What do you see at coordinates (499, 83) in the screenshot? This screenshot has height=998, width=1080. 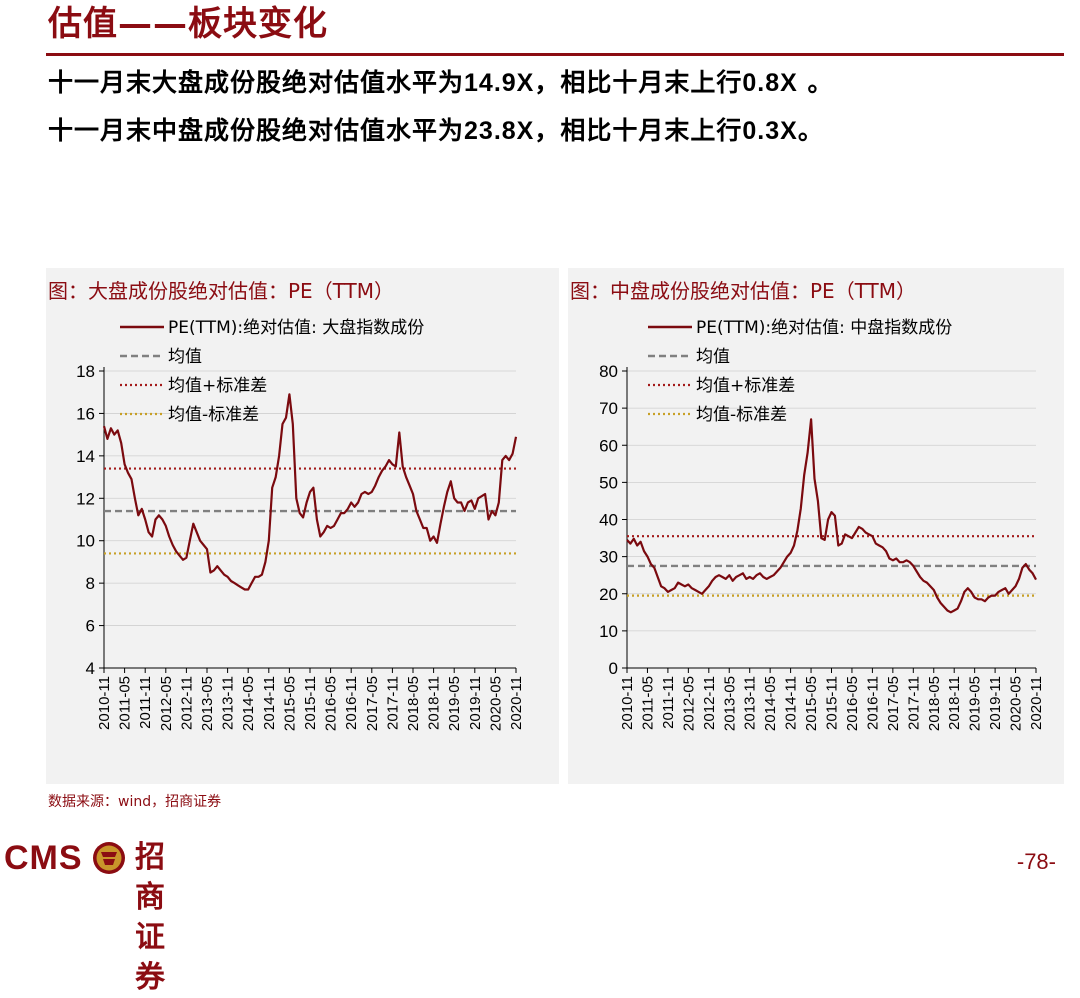 I see `summary-value: 14.9X` at bounding box center [499, 83].